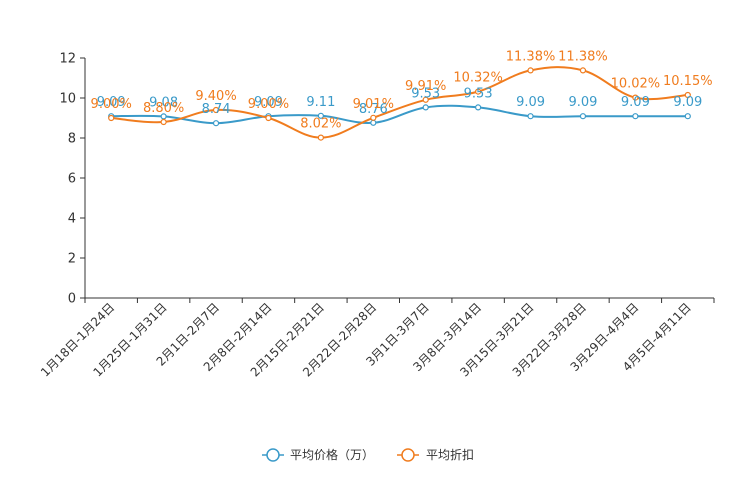  I want to click on legend-item-discount: 平均折扣, so click(435, 454).